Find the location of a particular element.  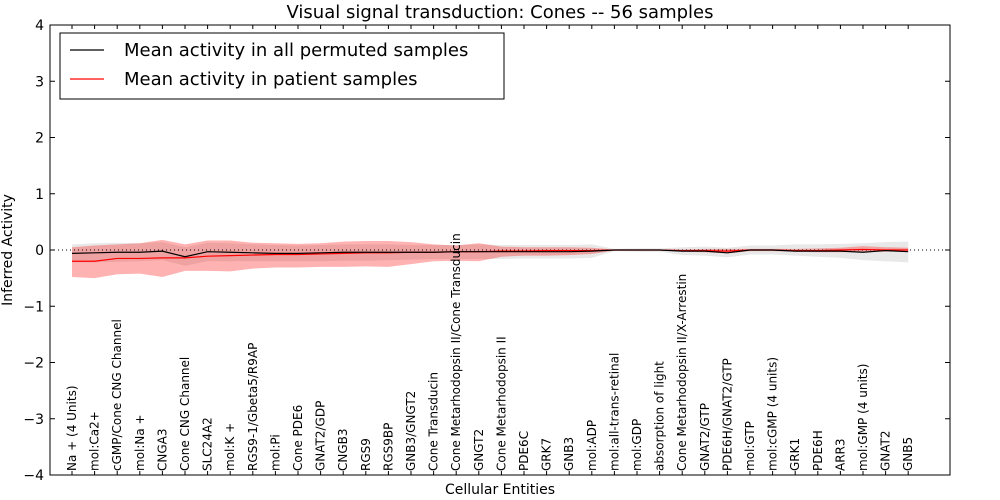

x-tick-label: PDE6H is located at coordinates (818, 450).